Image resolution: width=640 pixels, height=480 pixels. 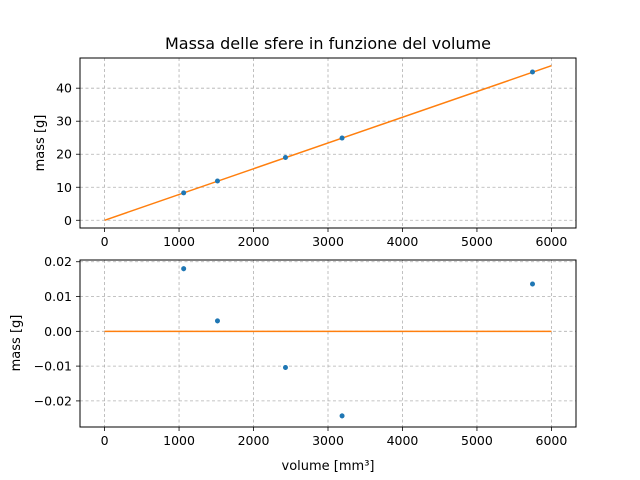 What do you see at coordinates (53, 400) in the screenshot?
I see `bottom-y-tick-label: −0.02` at bounding box center [53, 400].